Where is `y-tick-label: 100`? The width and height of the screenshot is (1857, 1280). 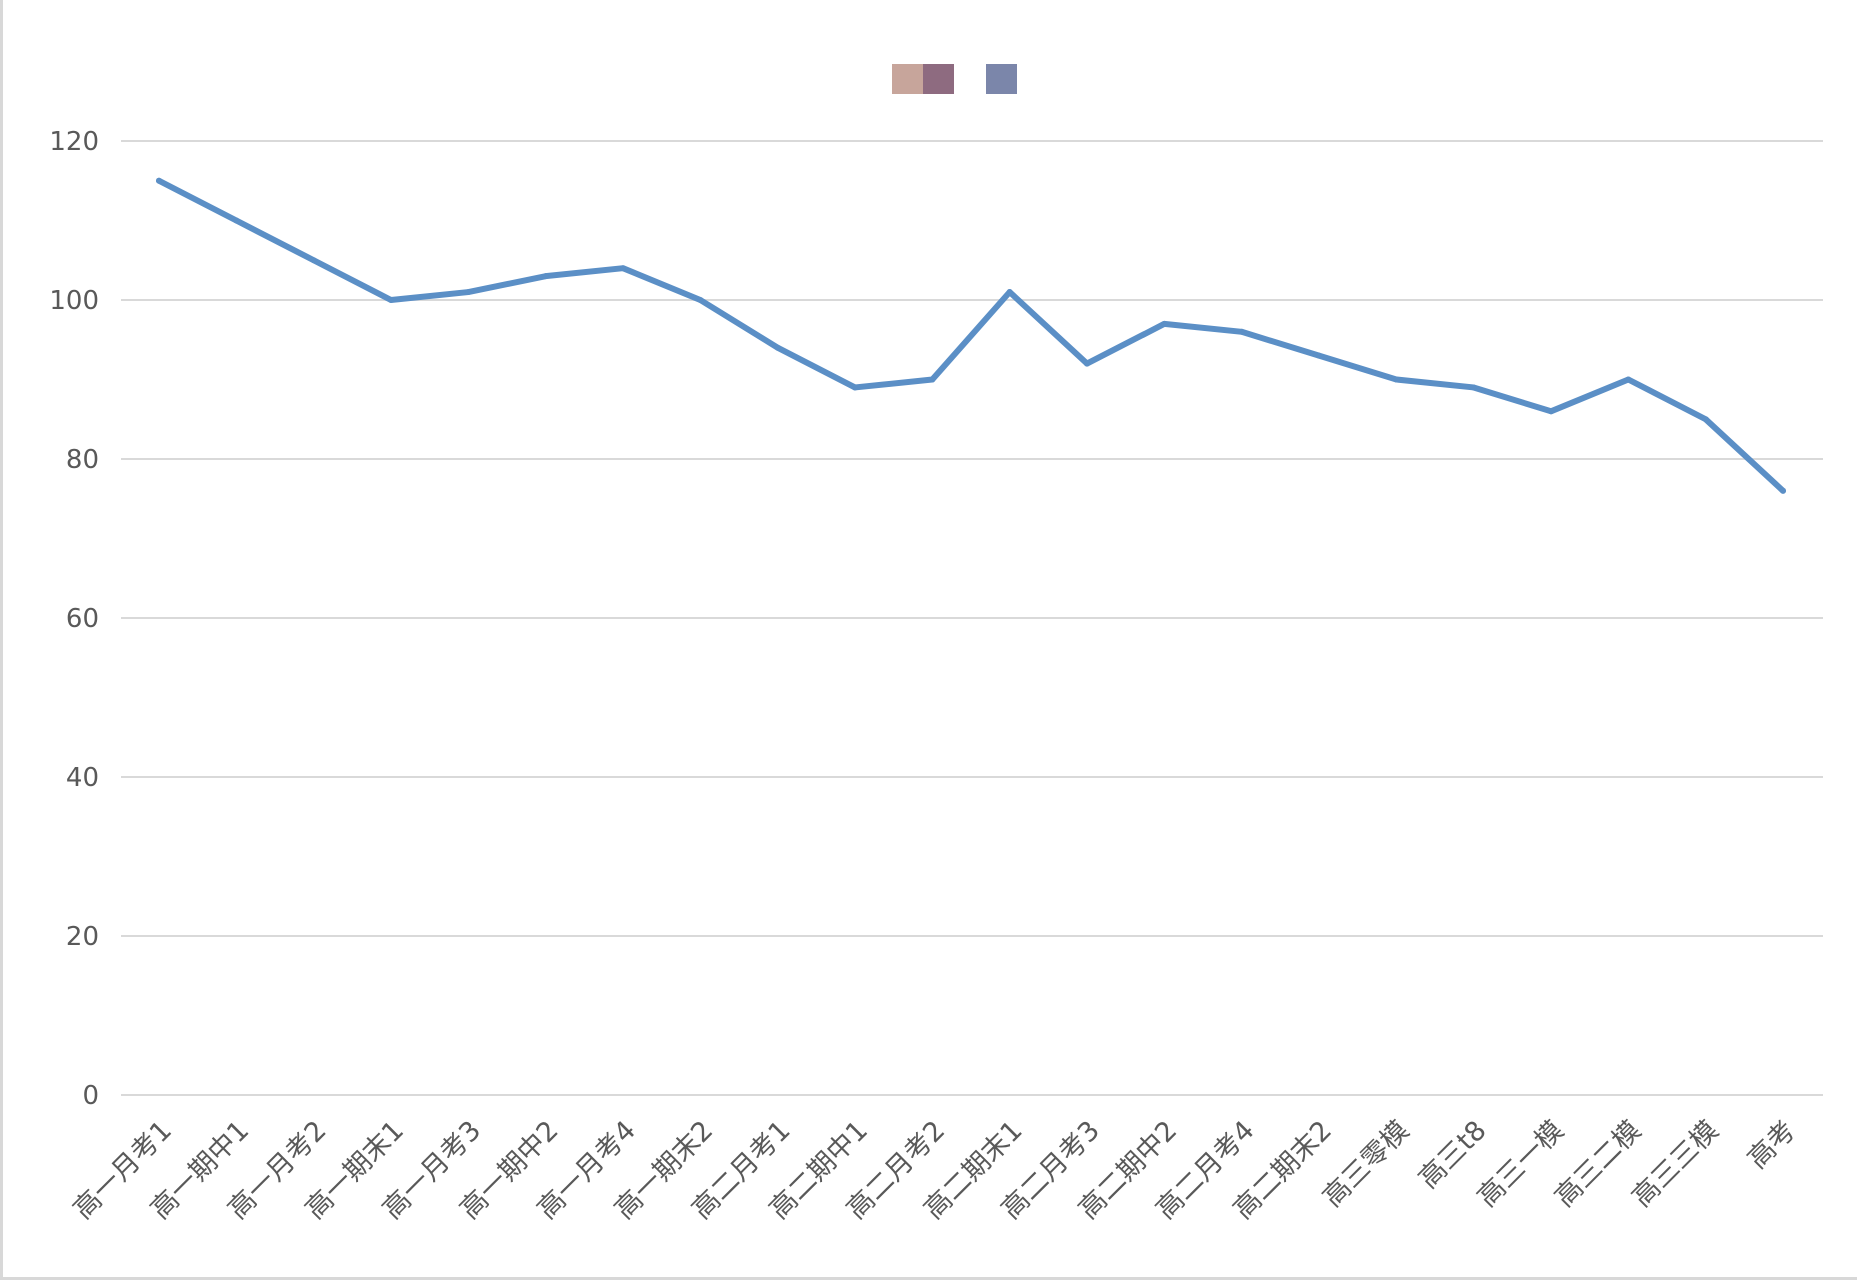 y-tick-label: 100 is located at coordinates (74, 301).